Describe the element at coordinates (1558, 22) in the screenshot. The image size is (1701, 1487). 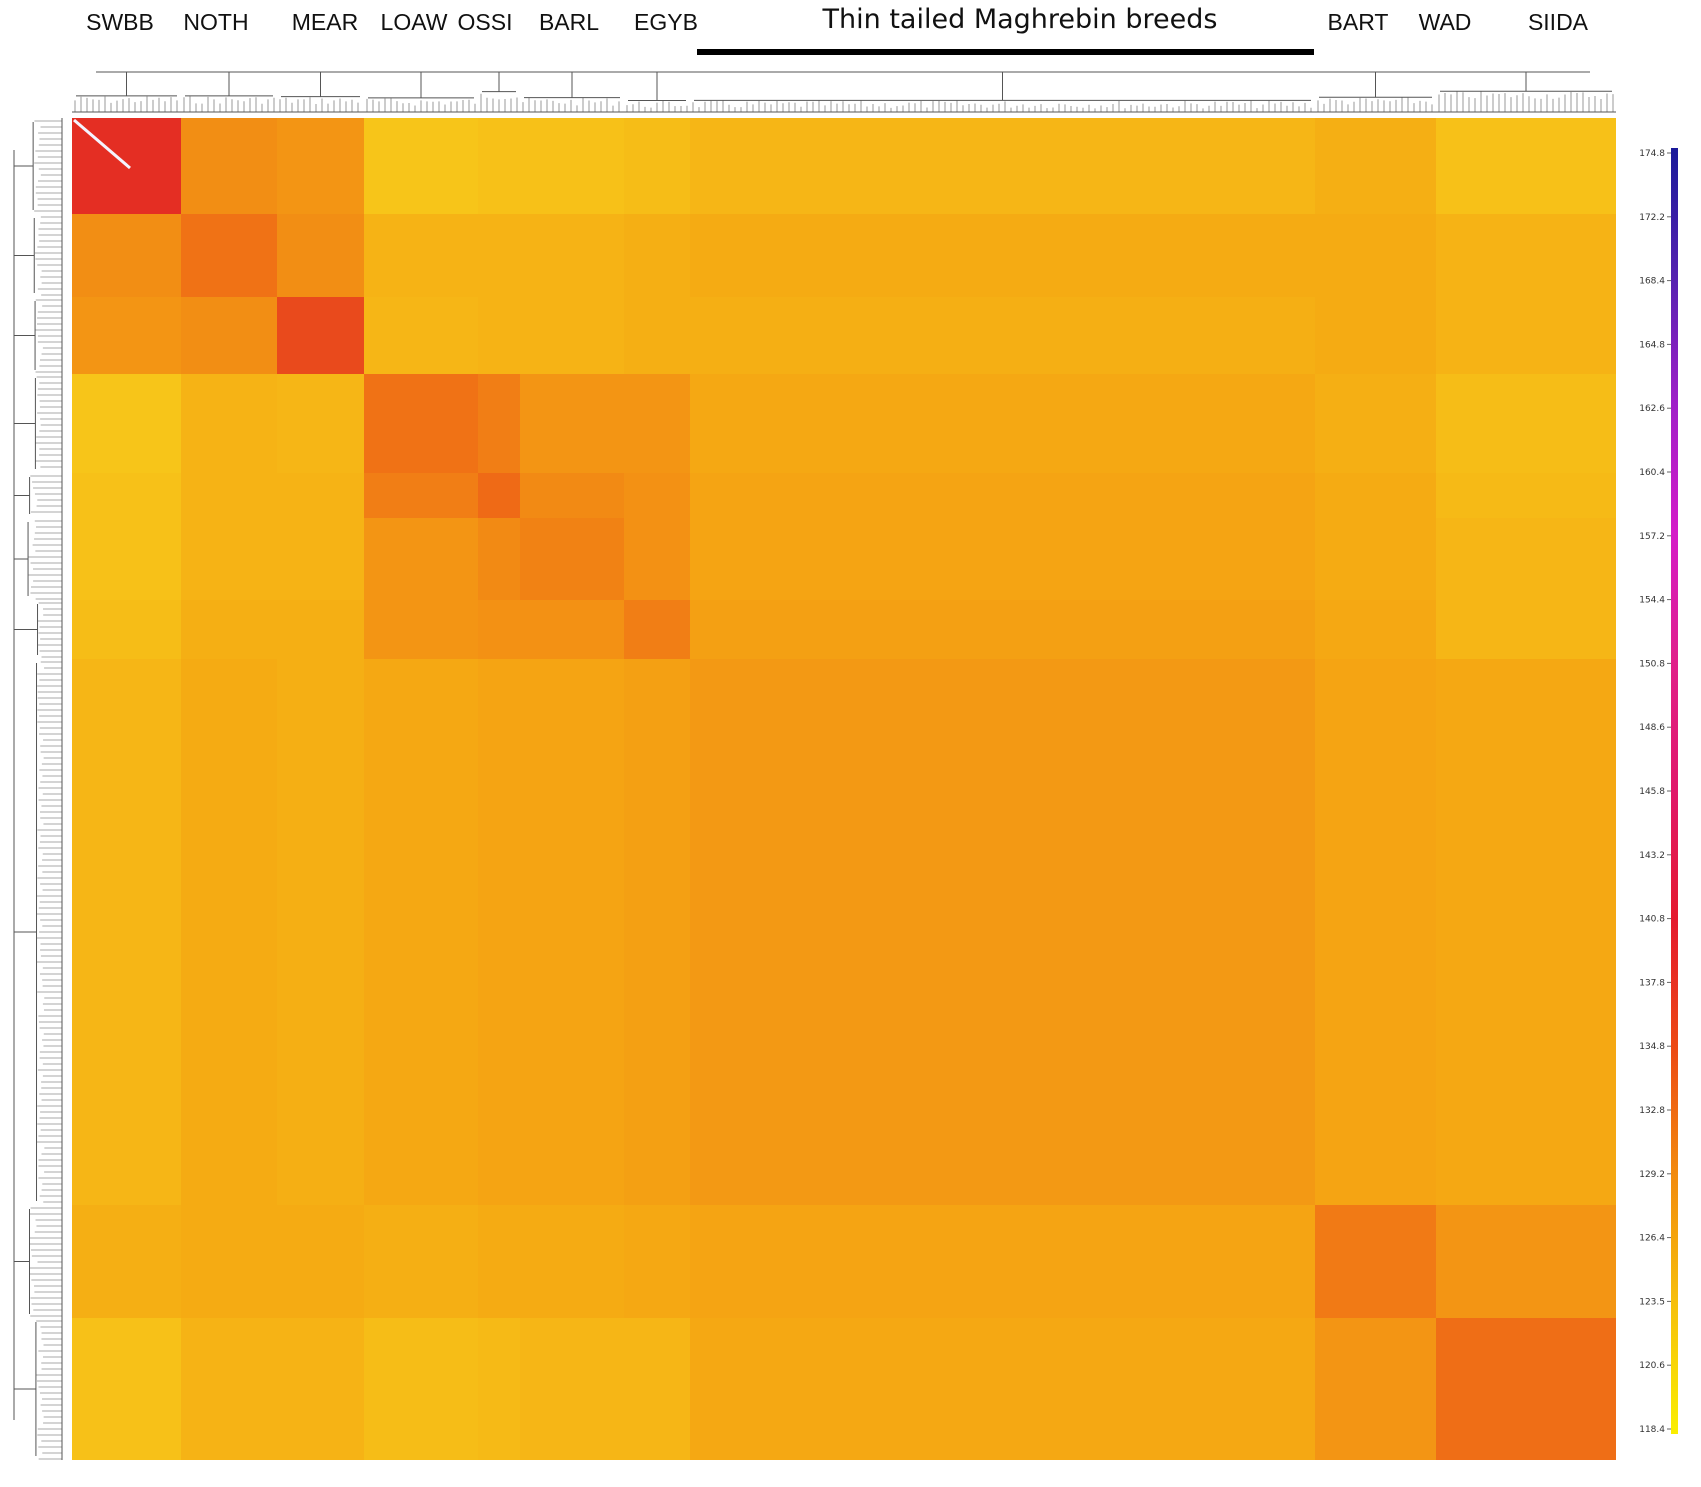
I see `breed-label-siida: SIIDA` at that location.